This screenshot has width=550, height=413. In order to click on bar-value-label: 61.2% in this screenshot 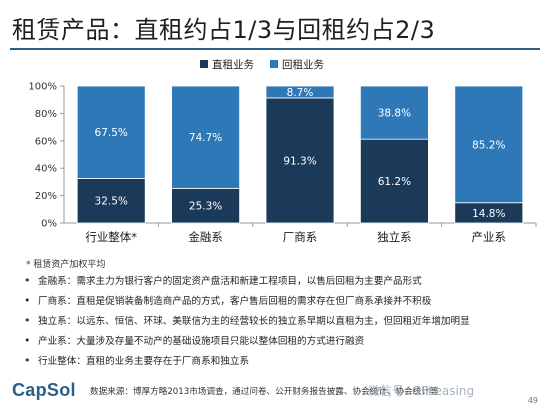, I will do `click(394, 182)`.